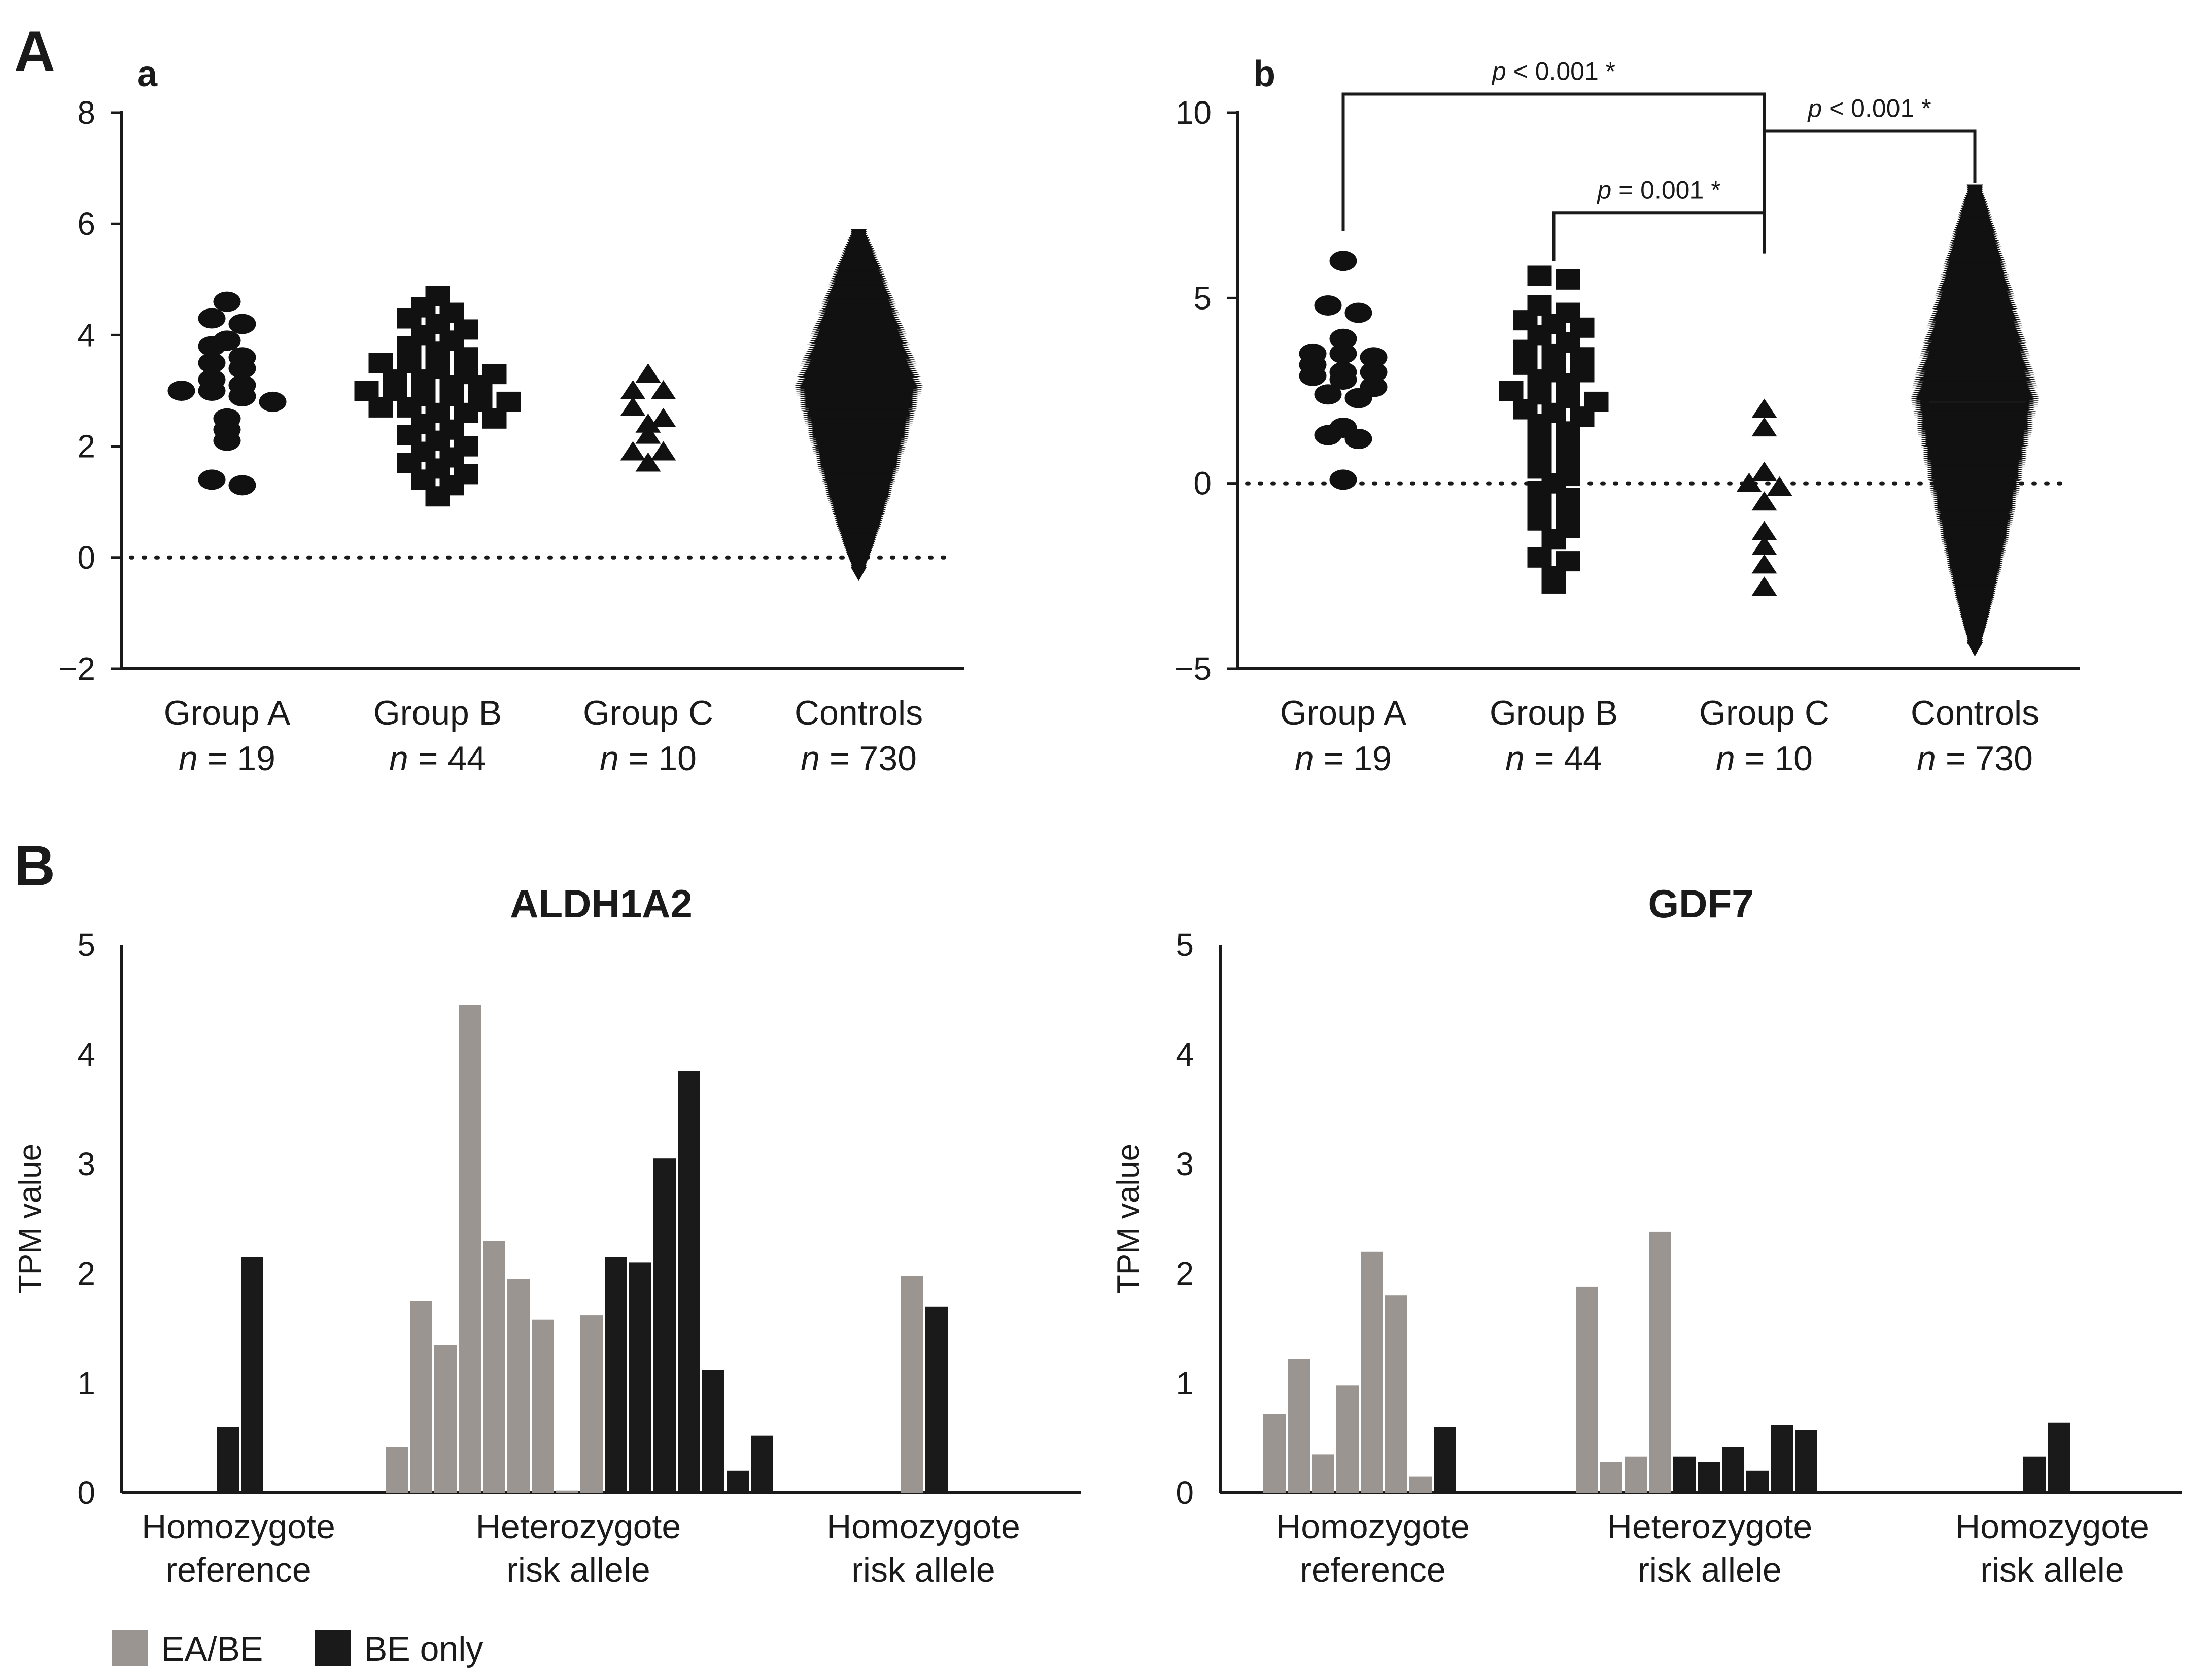 Image resolution: width=2210 pixels, height=1680 pixels. I want to click on y-axis-title: TPM value, so click(31, 1219).